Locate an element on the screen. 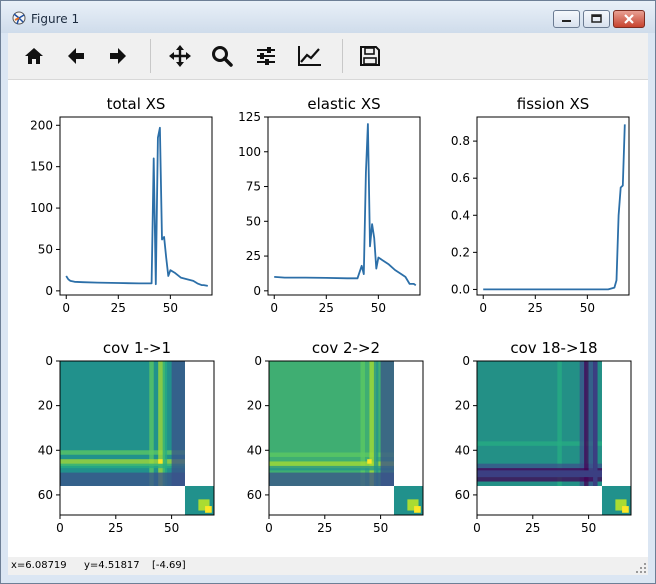  y-tick-label: 0.0 is located at coordinates (460, 289).